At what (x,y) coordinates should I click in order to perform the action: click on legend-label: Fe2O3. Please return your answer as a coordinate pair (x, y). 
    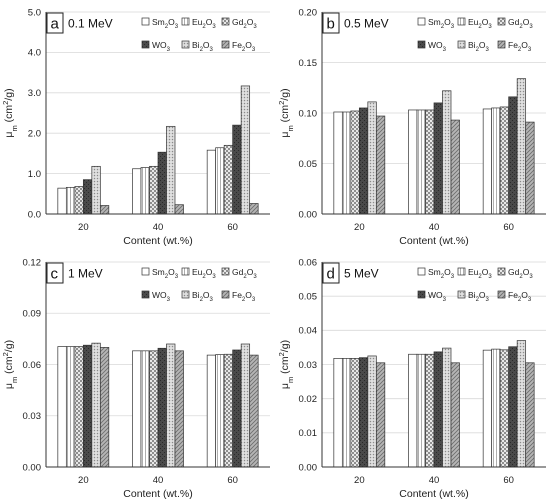
    Looking at the image, I should click on (520, 296).